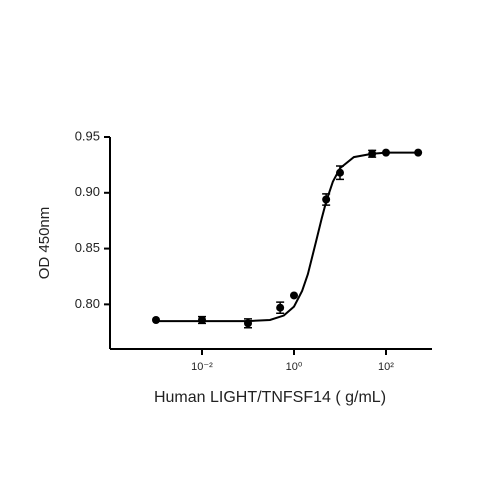  Describe the element at coordinates (87, 135) in the screenshot. I see `y-tick-label: 0.95` at that location.